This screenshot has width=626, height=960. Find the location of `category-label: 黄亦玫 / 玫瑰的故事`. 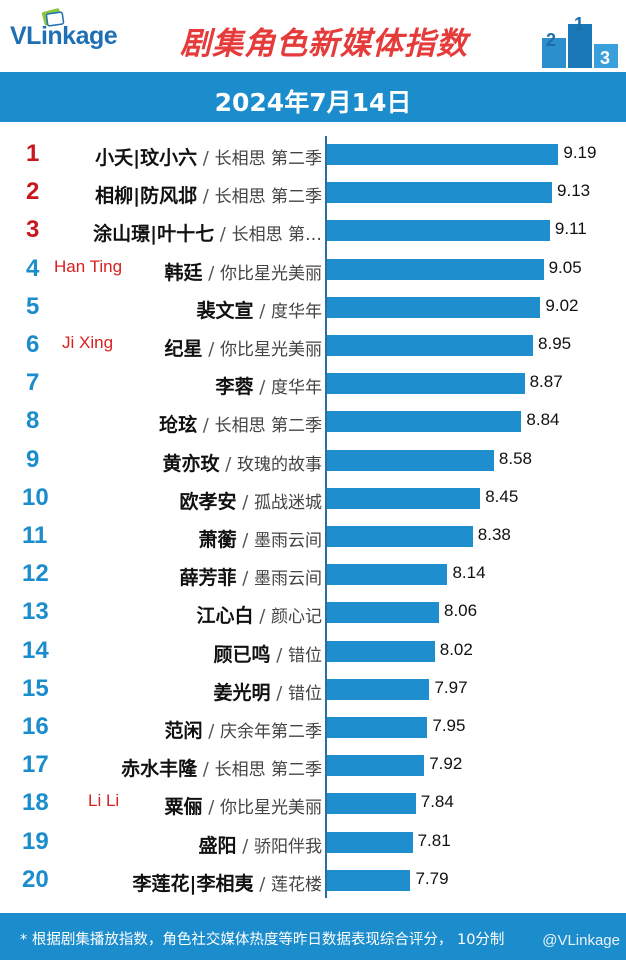

category-label: 黄亦玫 / 玫瑰的故事 is located at coordinates (242, 462).